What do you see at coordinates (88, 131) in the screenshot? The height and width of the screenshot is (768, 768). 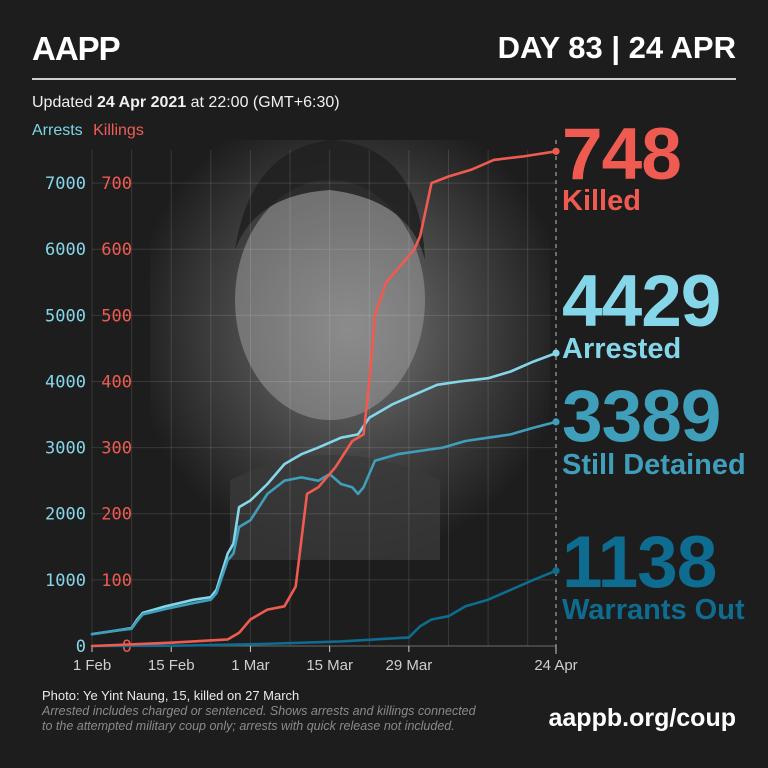 I see `chart-legend: Arrests Killings` at bounding box center [88, 131].